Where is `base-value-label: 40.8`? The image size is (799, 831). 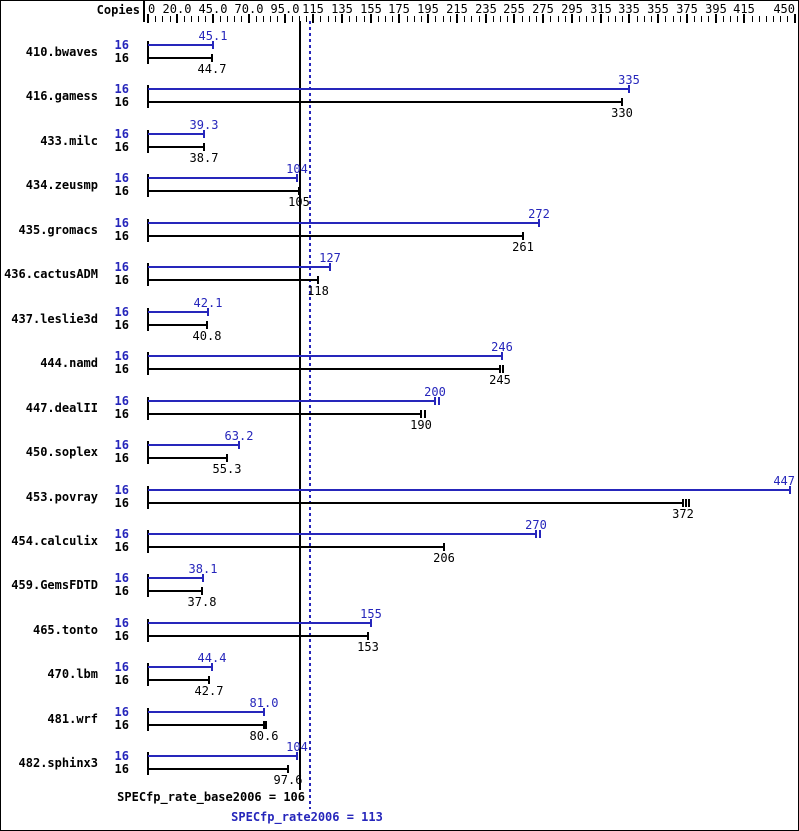 base-value-label: 40.8 is located at coordinates (207, 336).